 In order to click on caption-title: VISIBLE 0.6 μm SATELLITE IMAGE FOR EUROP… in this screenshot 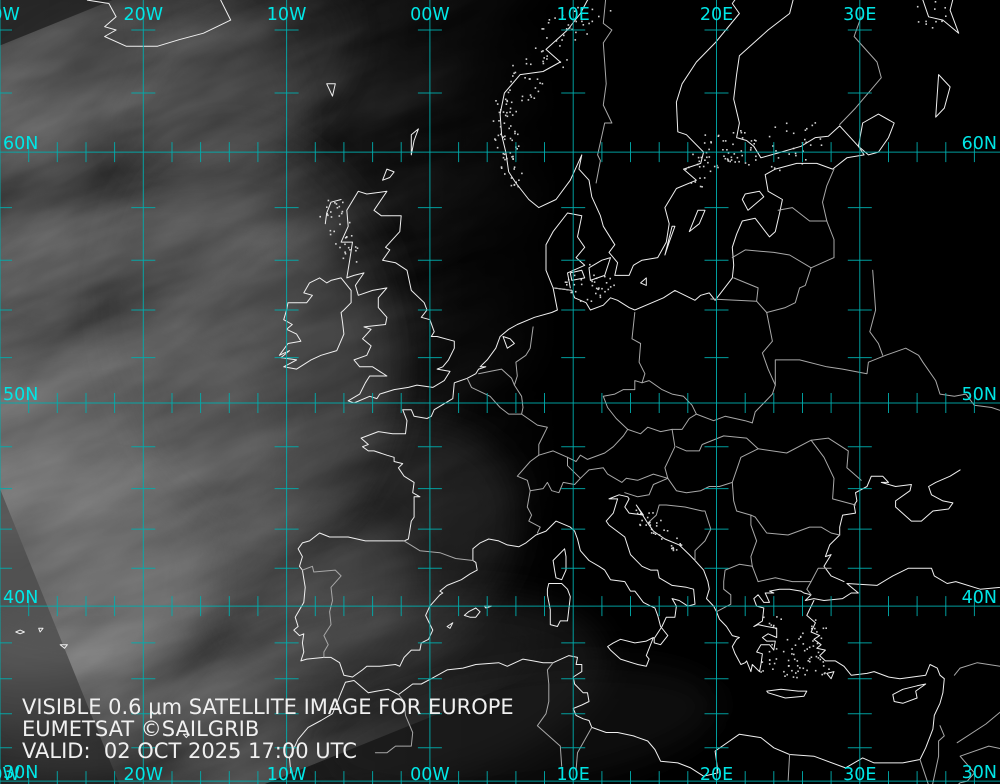, I will do `click(268, 707)`.